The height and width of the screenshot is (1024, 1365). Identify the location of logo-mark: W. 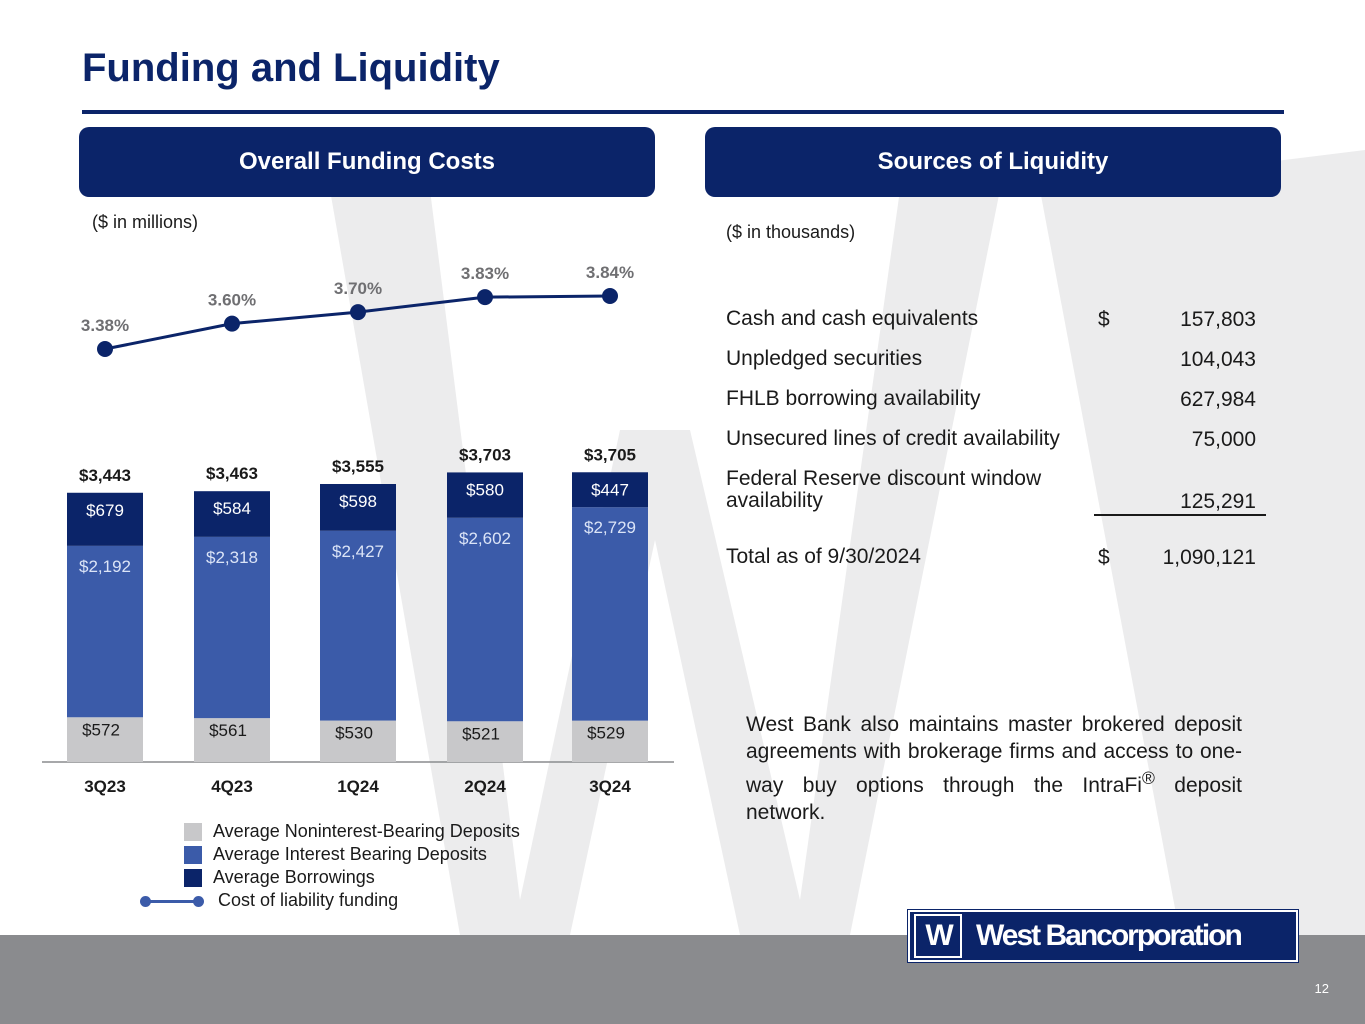
(938, 936).